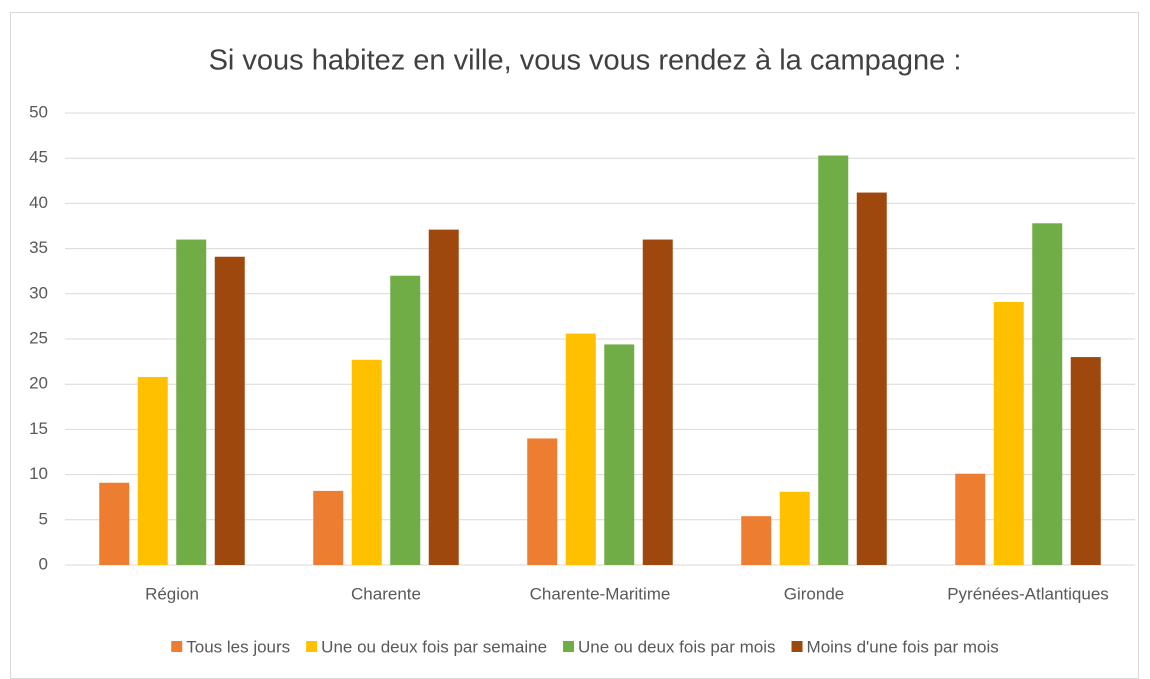 This screenshot has width=1150, height=679. I want to click on y-tick-label: 0, so click(43, 563).